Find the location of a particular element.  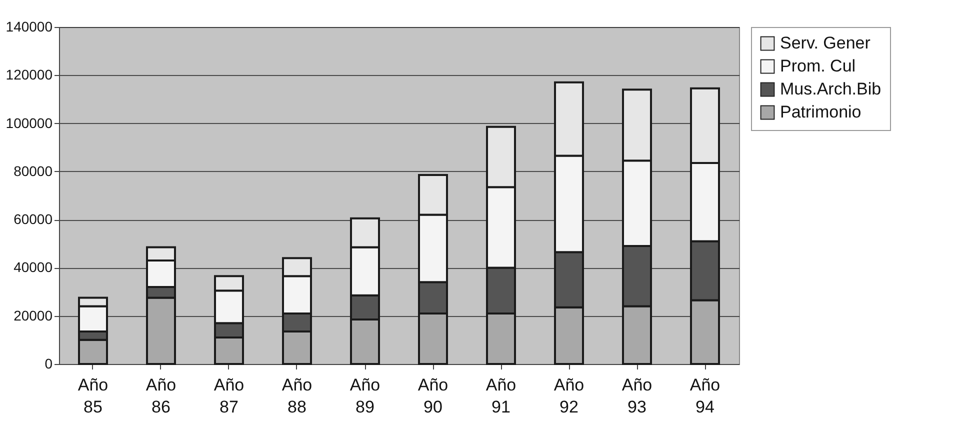

x-tick-label: Año 94 is located at coordinates (705, 396).